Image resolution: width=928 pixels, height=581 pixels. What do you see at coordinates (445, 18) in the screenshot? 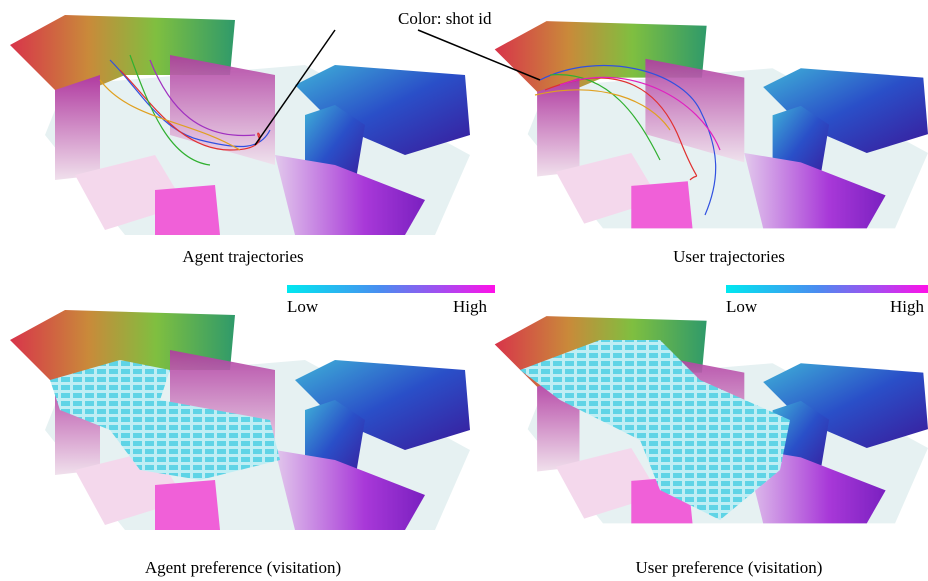
I see `annotation: Color: shot id` at bounding box center [445, 18].